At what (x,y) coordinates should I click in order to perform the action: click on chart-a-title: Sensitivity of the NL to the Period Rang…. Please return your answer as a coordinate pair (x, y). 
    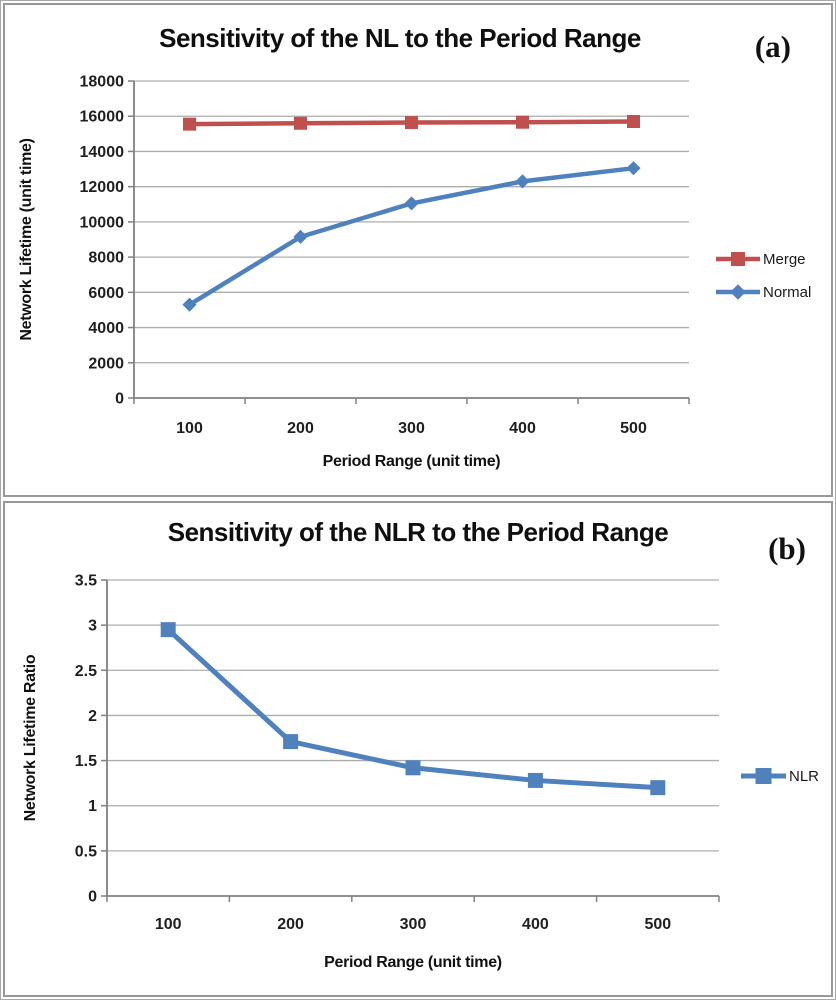
    Looking at the image, I should click on (400, 38).